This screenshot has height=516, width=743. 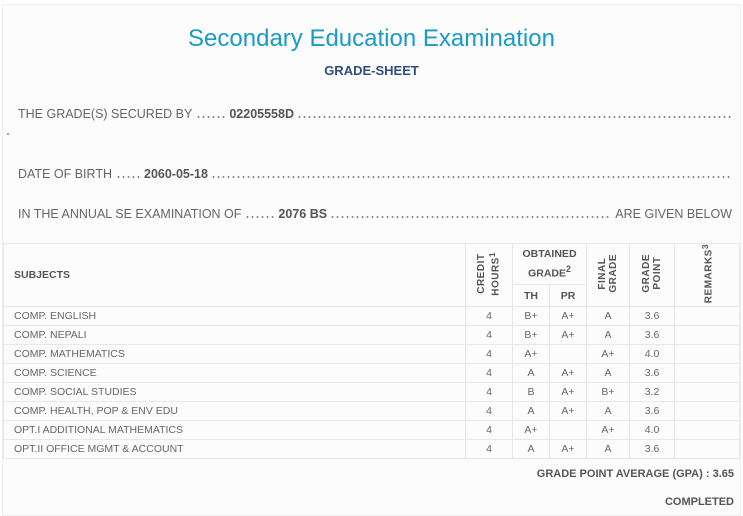 I want to click on exam-label: IN THE ANNUAL SE EXAMINATION OF, so click(x=130, y=214).